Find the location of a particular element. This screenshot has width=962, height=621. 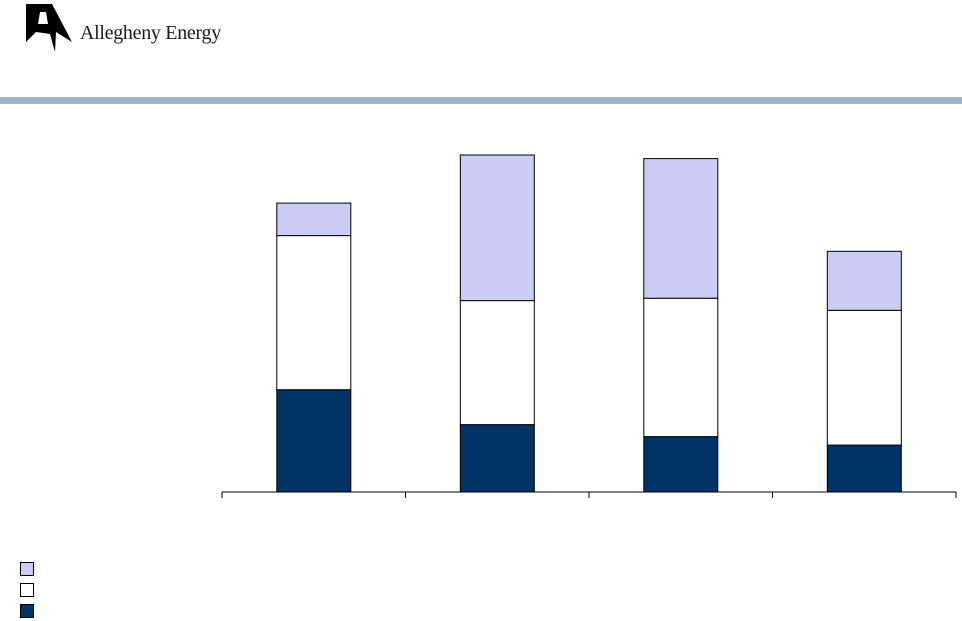

legend-swatch-top is located at coordinates (27, 568).